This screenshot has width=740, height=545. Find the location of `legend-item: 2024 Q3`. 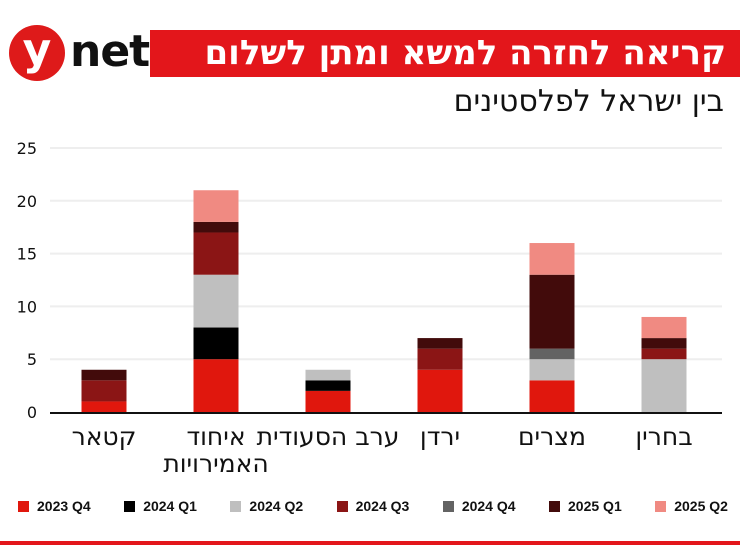

legend-item: 2024 Q3 is located at coordinates (373, 506).